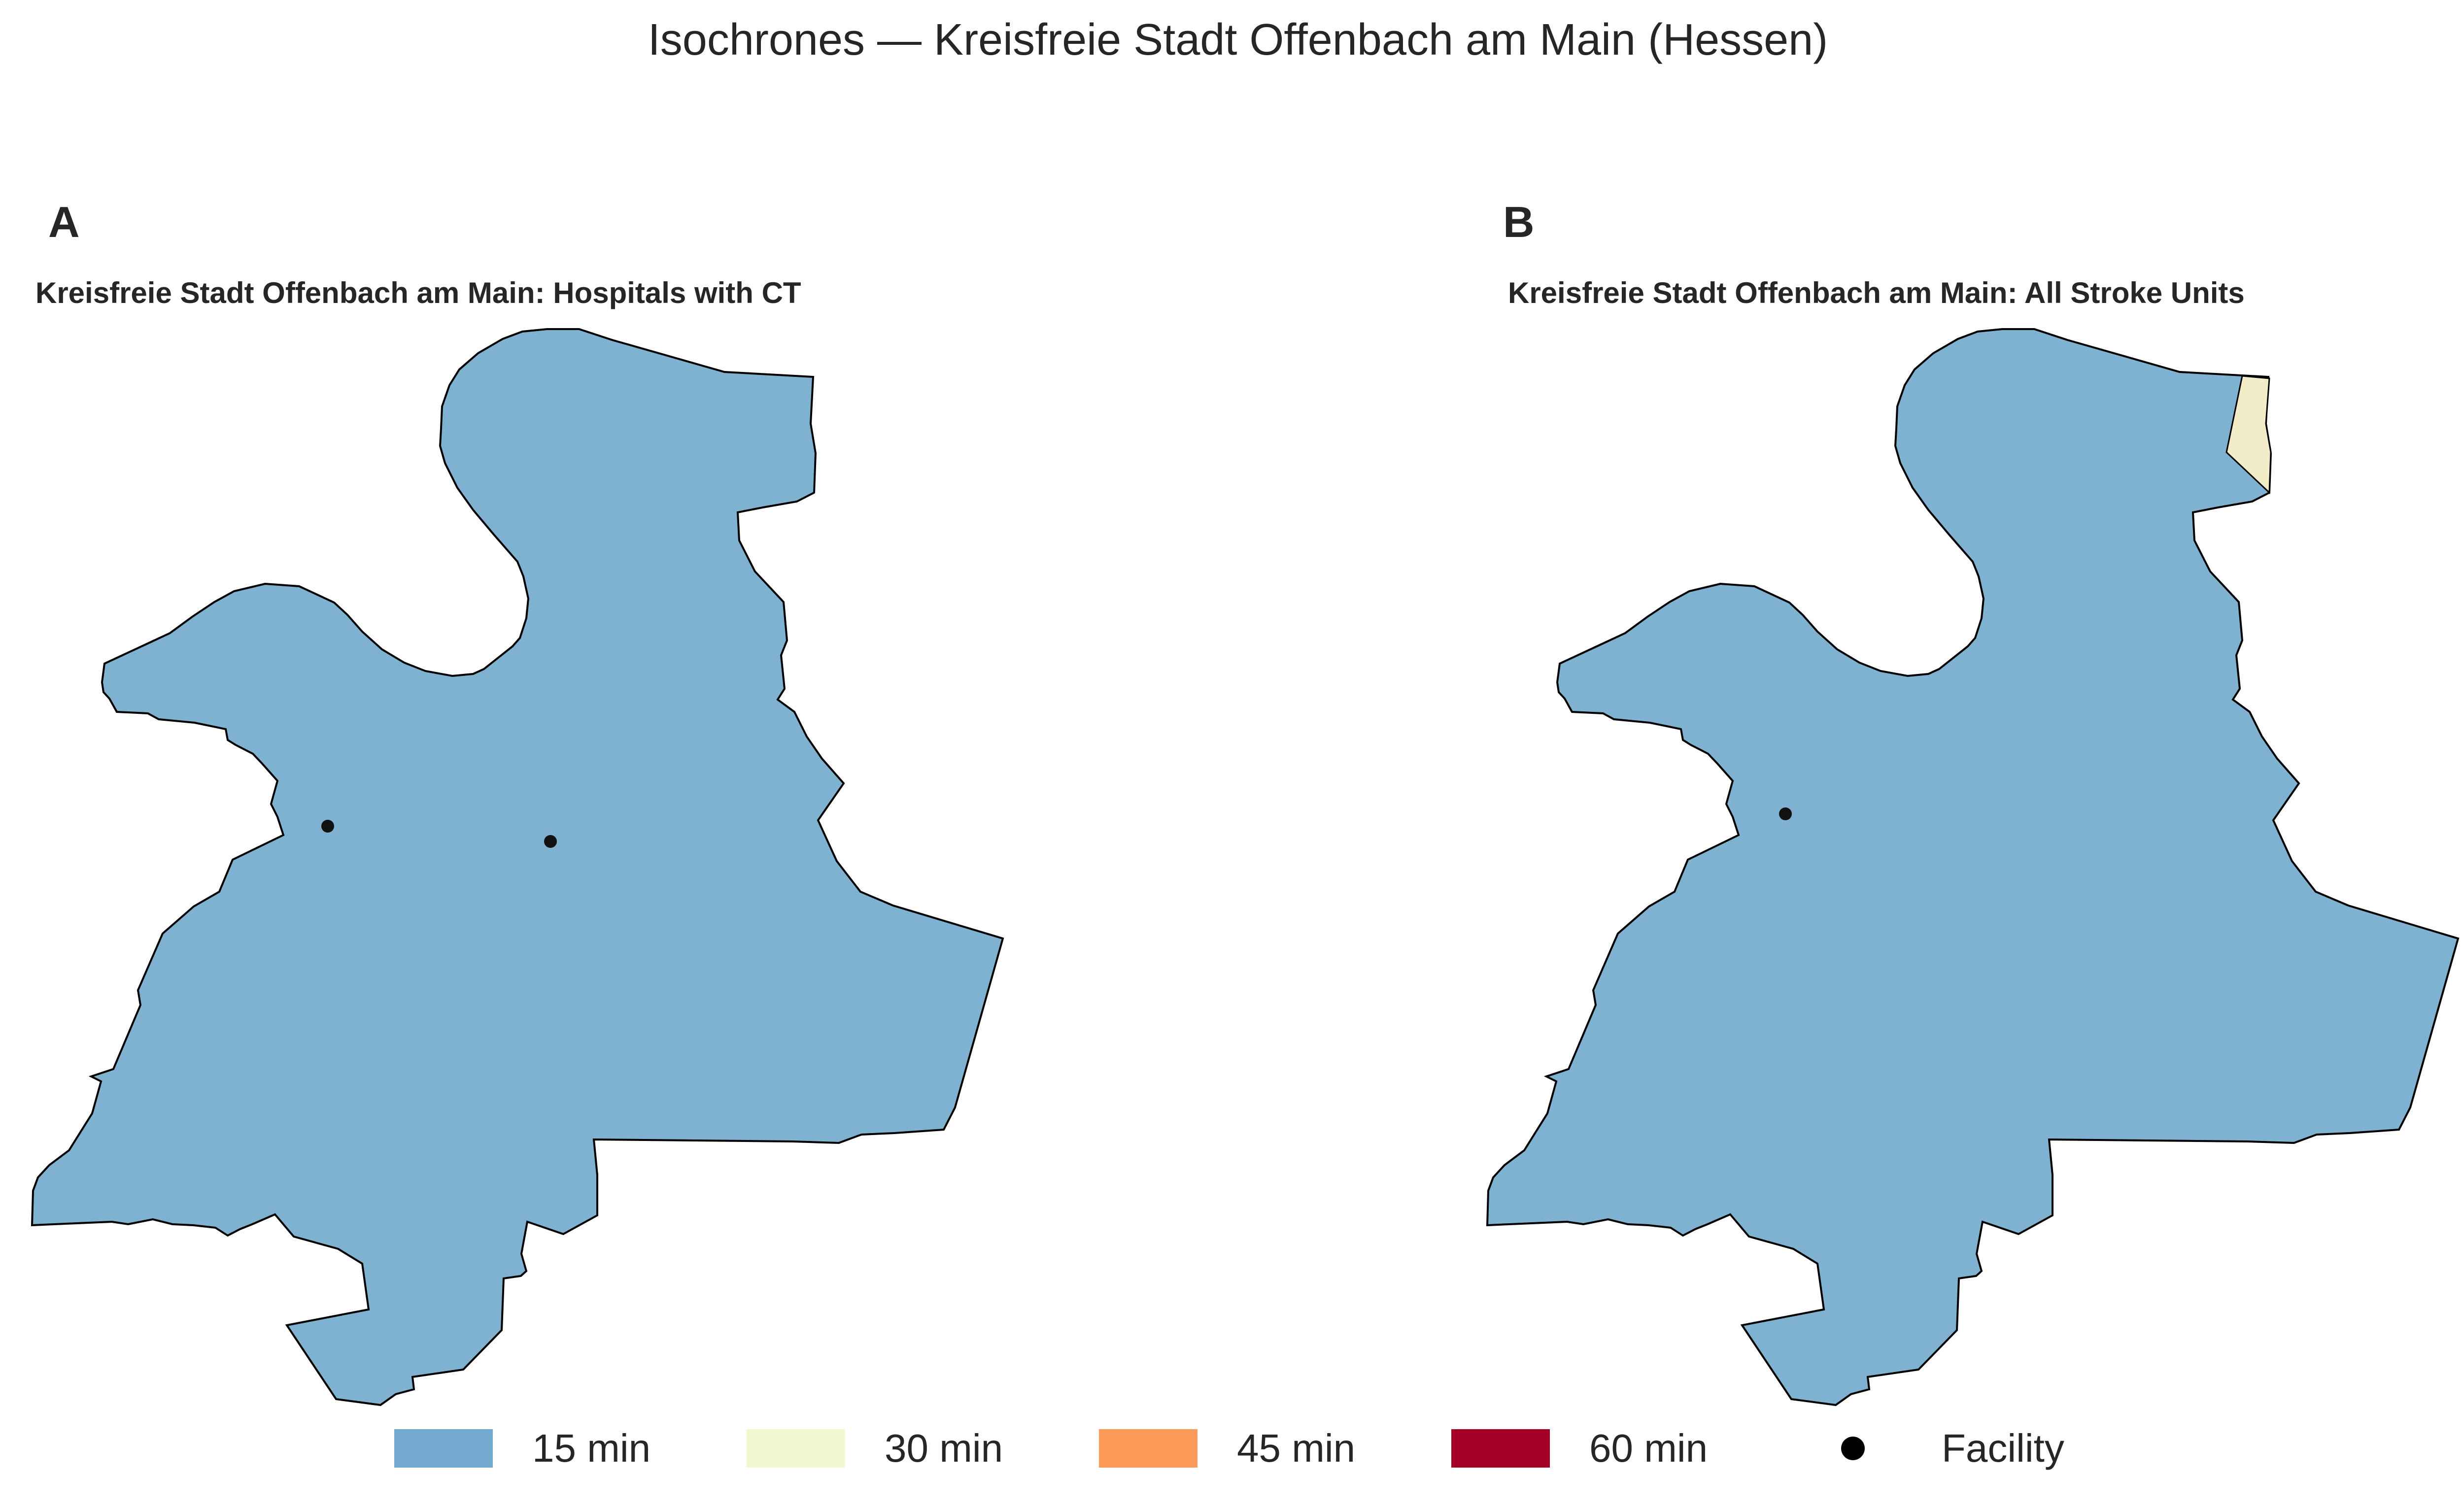  I want to click on legend-label-45min: 45 min, so click(1296, 1448).